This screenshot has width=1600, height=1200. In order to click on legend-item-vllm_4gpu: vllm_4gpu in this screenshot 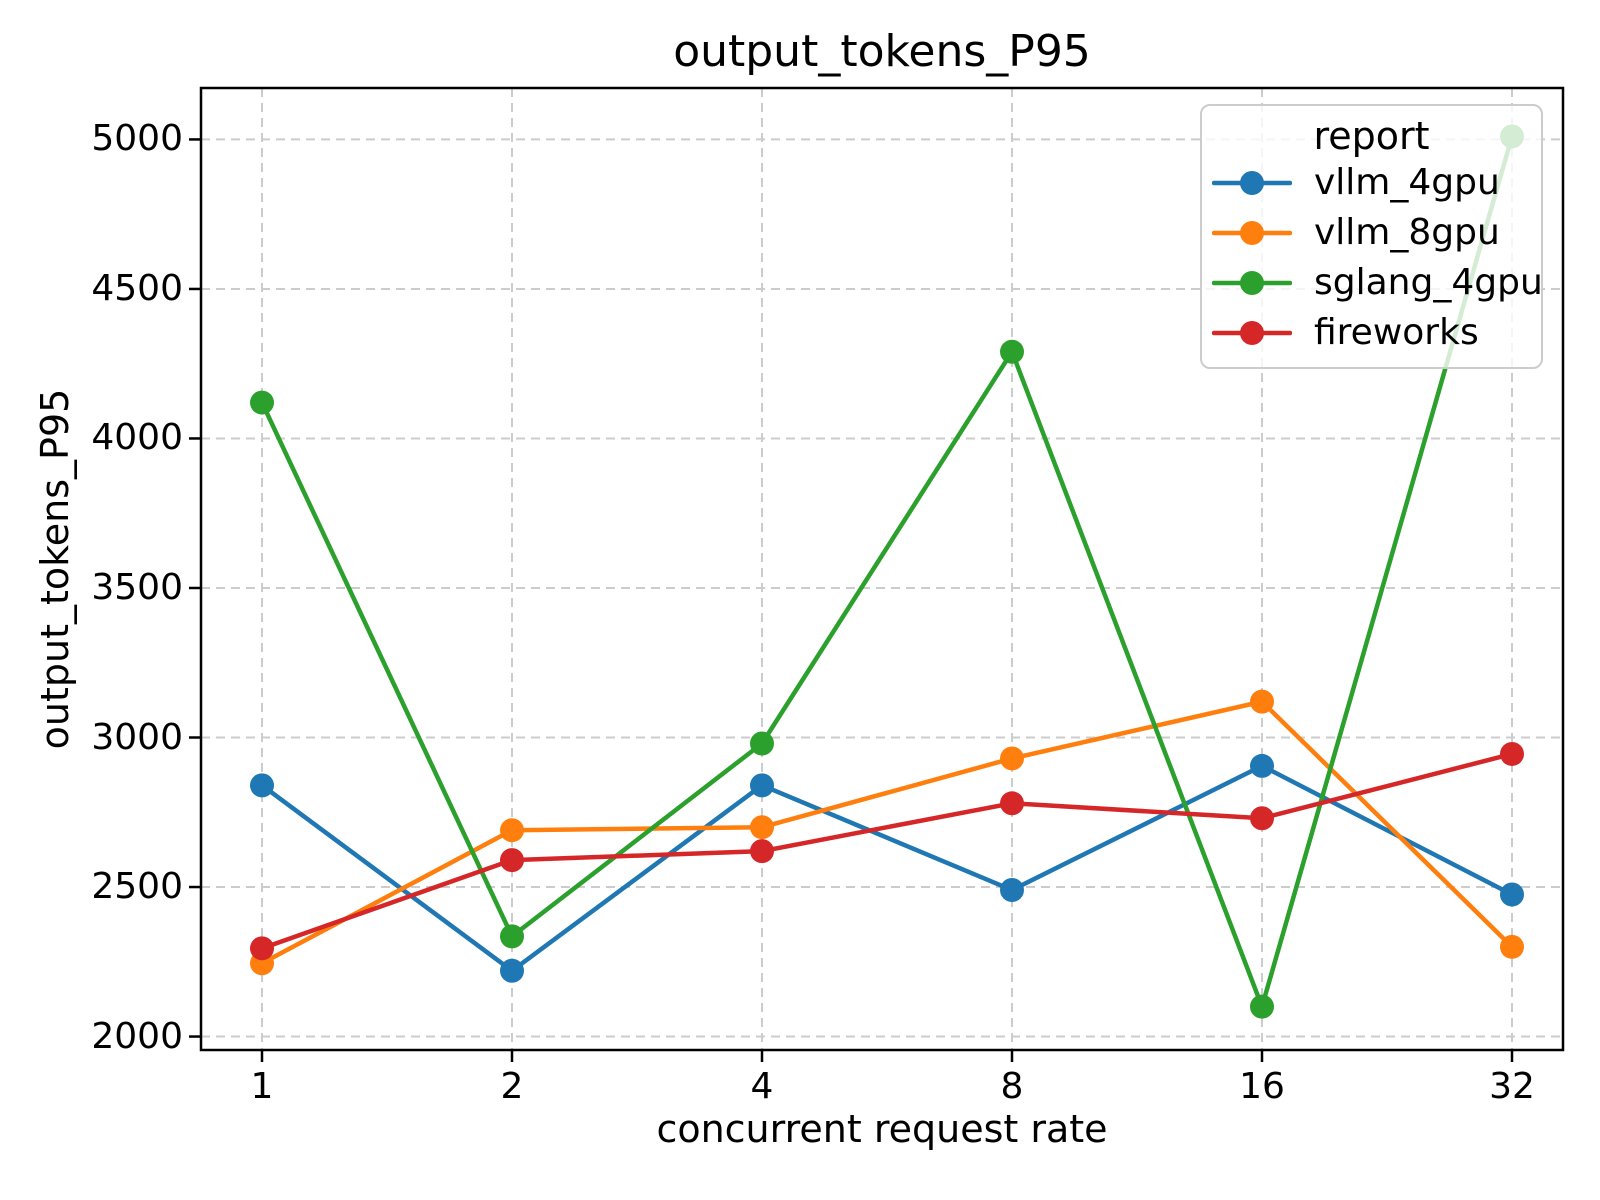, I will do `click(1376, 183)`.